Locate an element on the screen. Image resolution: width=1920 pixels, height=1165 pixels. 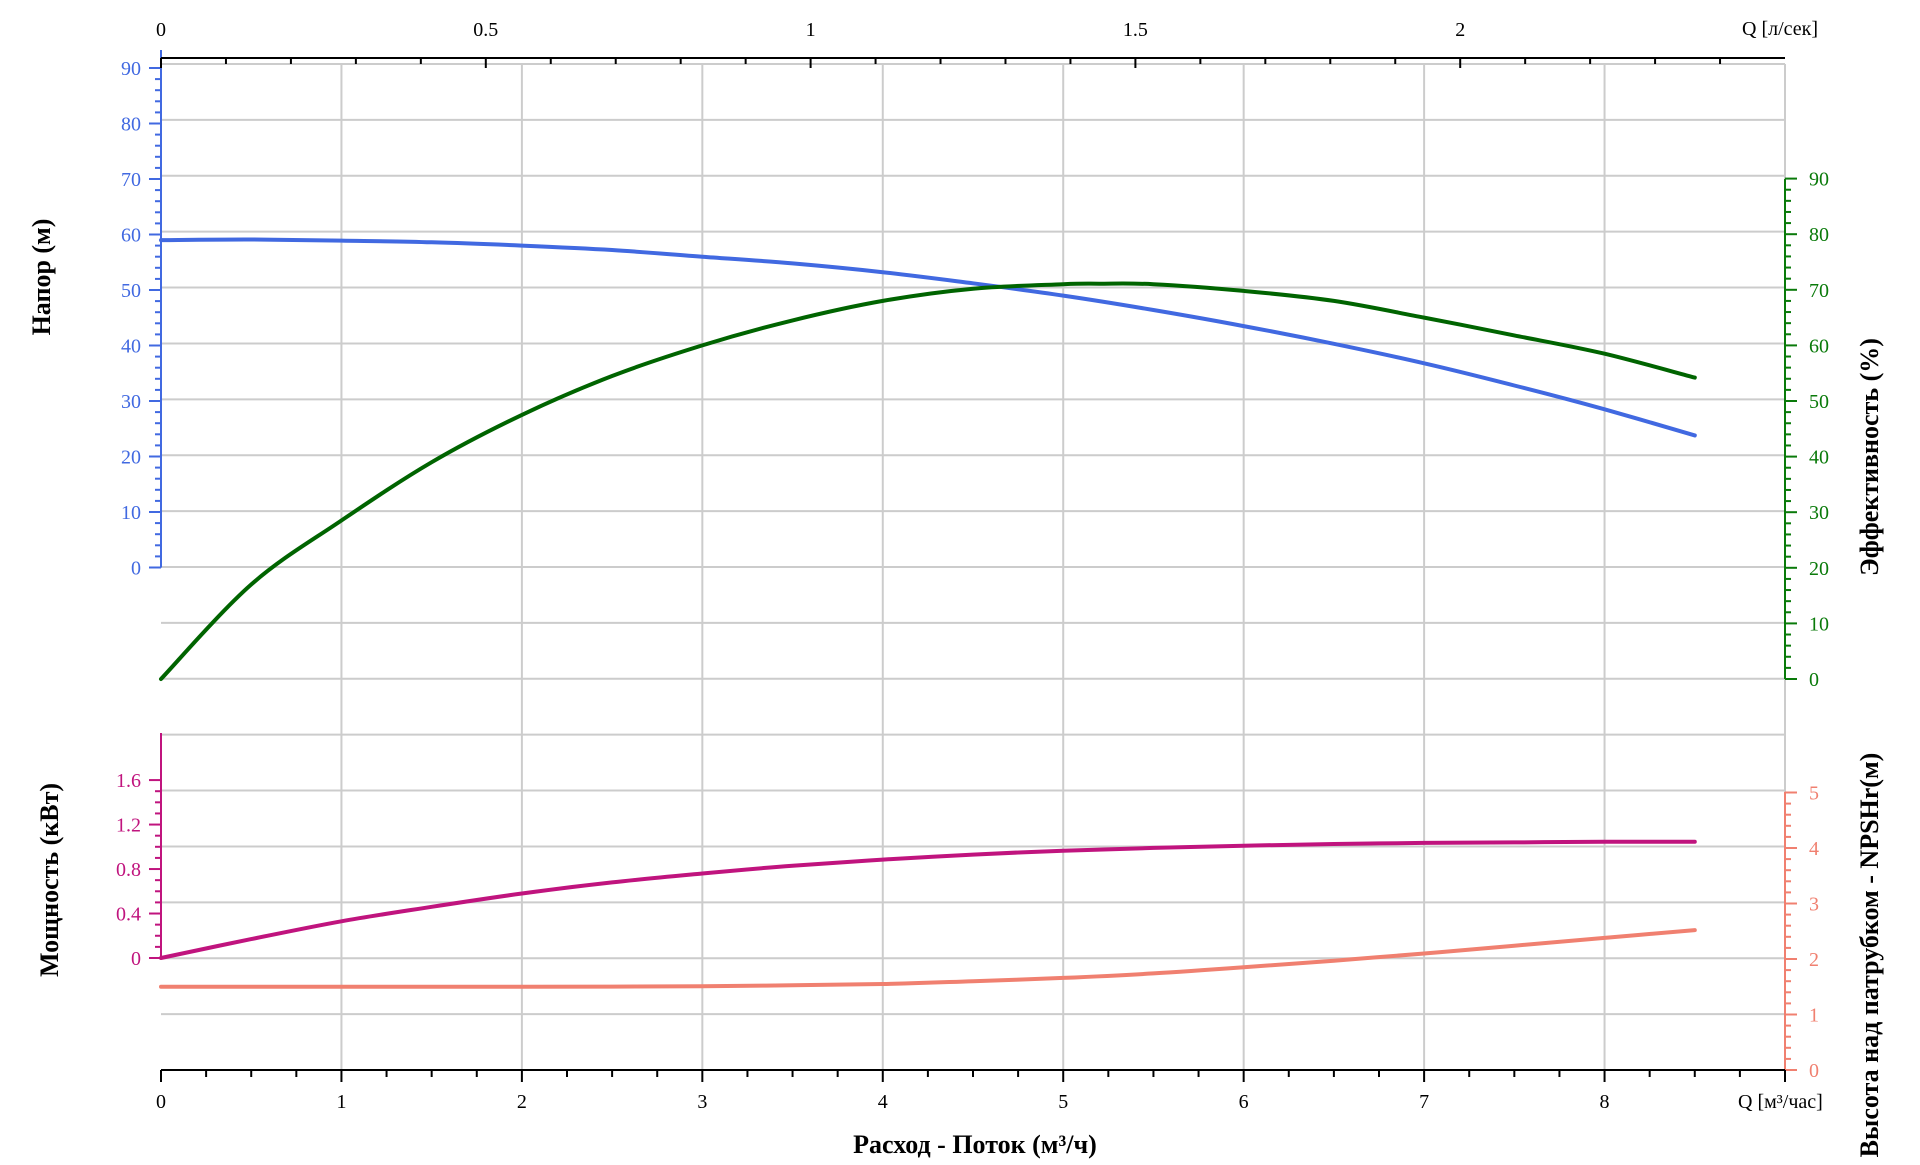
x-top-tick-label: 2 is located at coordinates (1460, 30).